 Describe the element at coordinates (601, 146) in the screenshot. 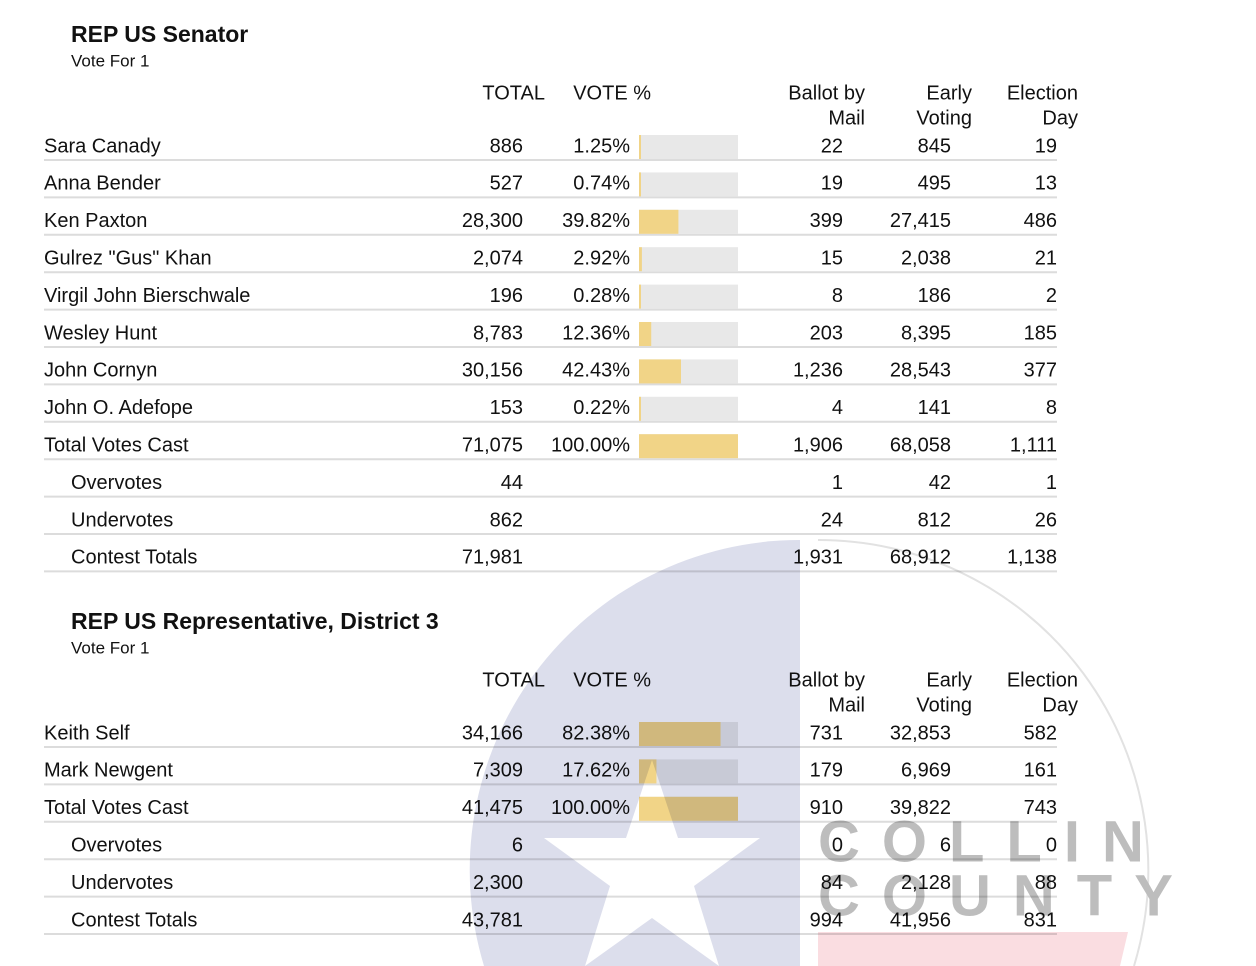

I see `cell: 1.25%` at that location.